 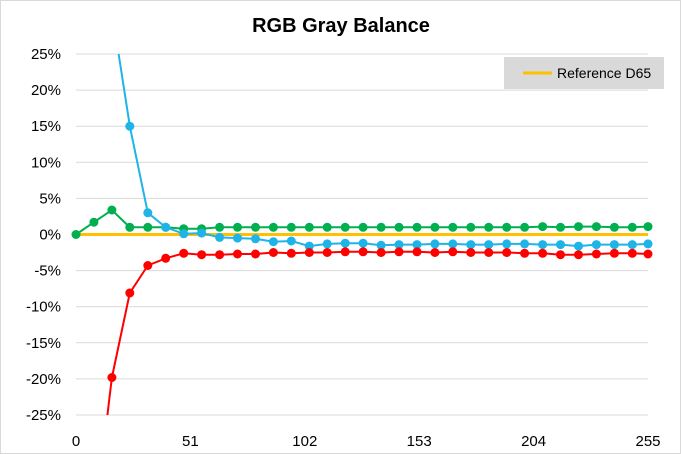 I want to click on y-tick-label: 0%, so click(x=50, y=235).